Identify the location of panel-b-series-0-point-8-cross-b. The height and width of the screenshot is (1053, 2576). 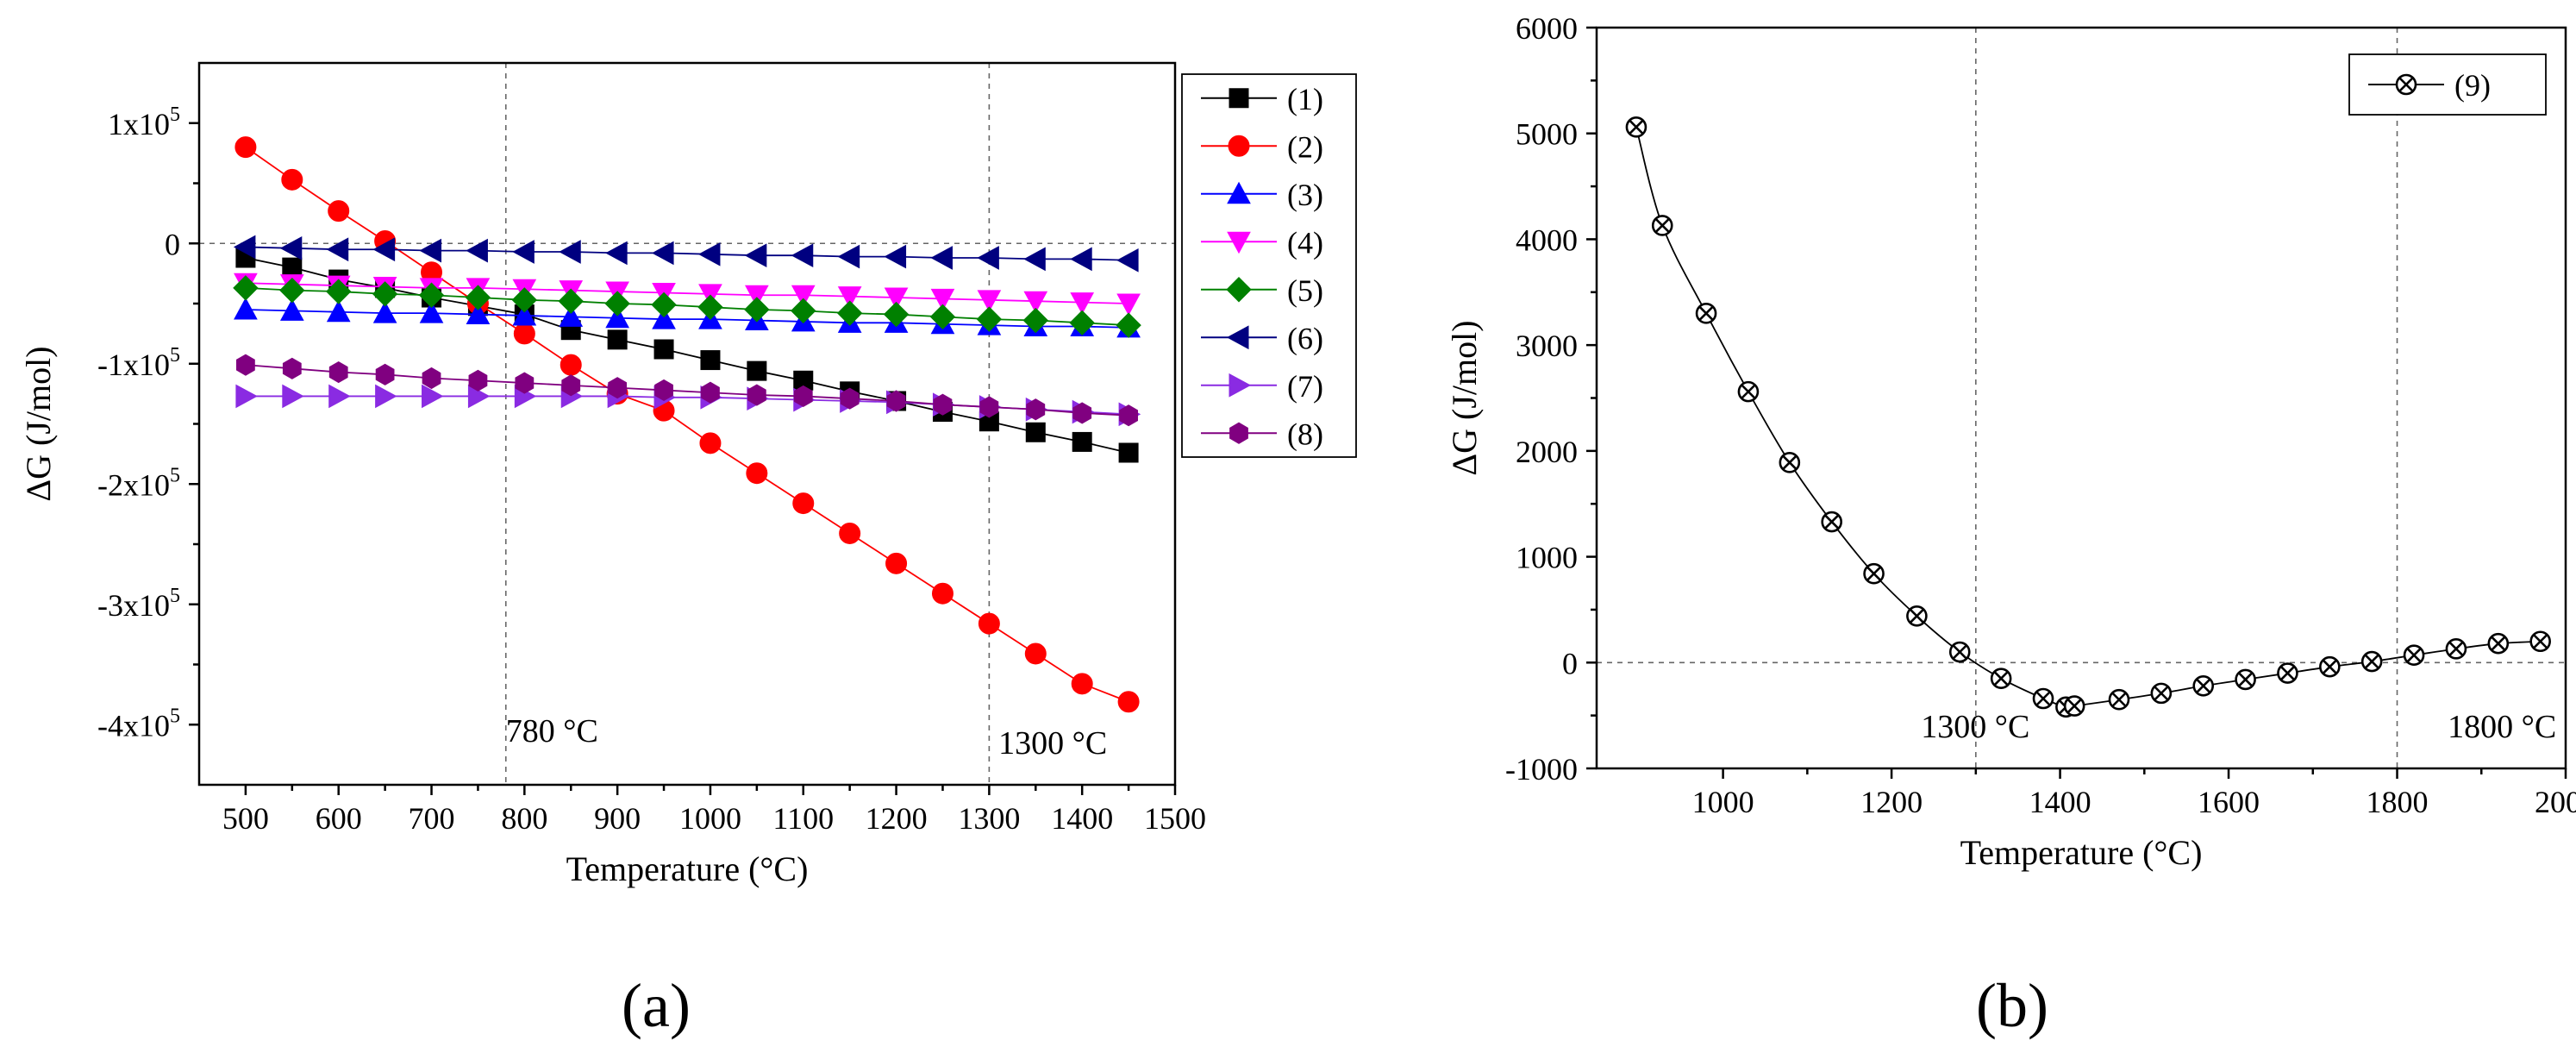
(1959, 652).